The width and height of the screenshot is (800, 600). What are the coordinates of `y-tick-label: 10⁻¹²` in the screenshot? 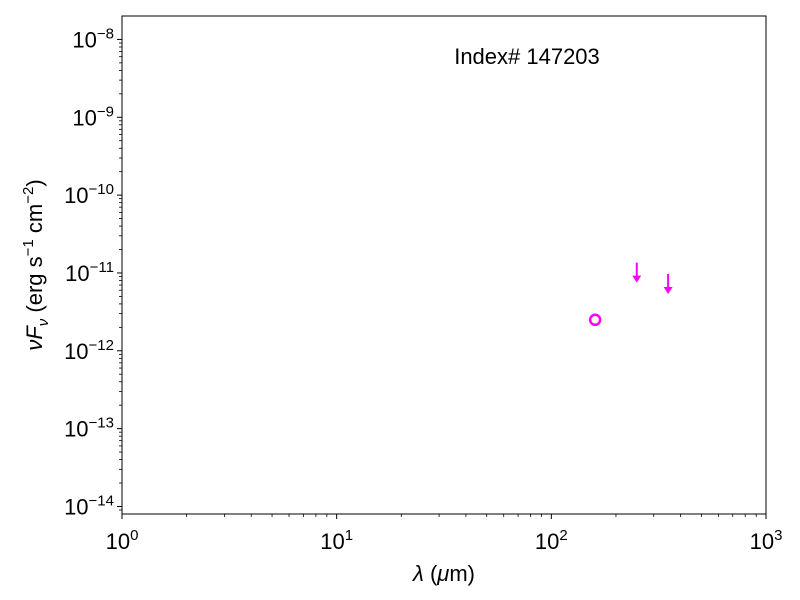 It's located at (89, 350).